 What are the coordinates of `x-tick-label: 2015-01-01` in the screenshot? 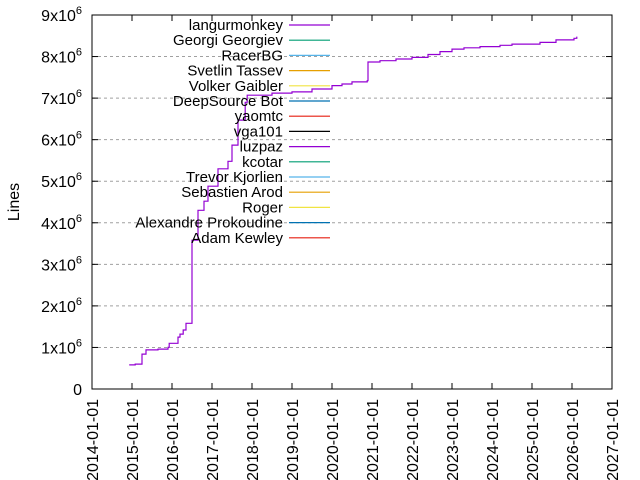 It's located at (133, 439).